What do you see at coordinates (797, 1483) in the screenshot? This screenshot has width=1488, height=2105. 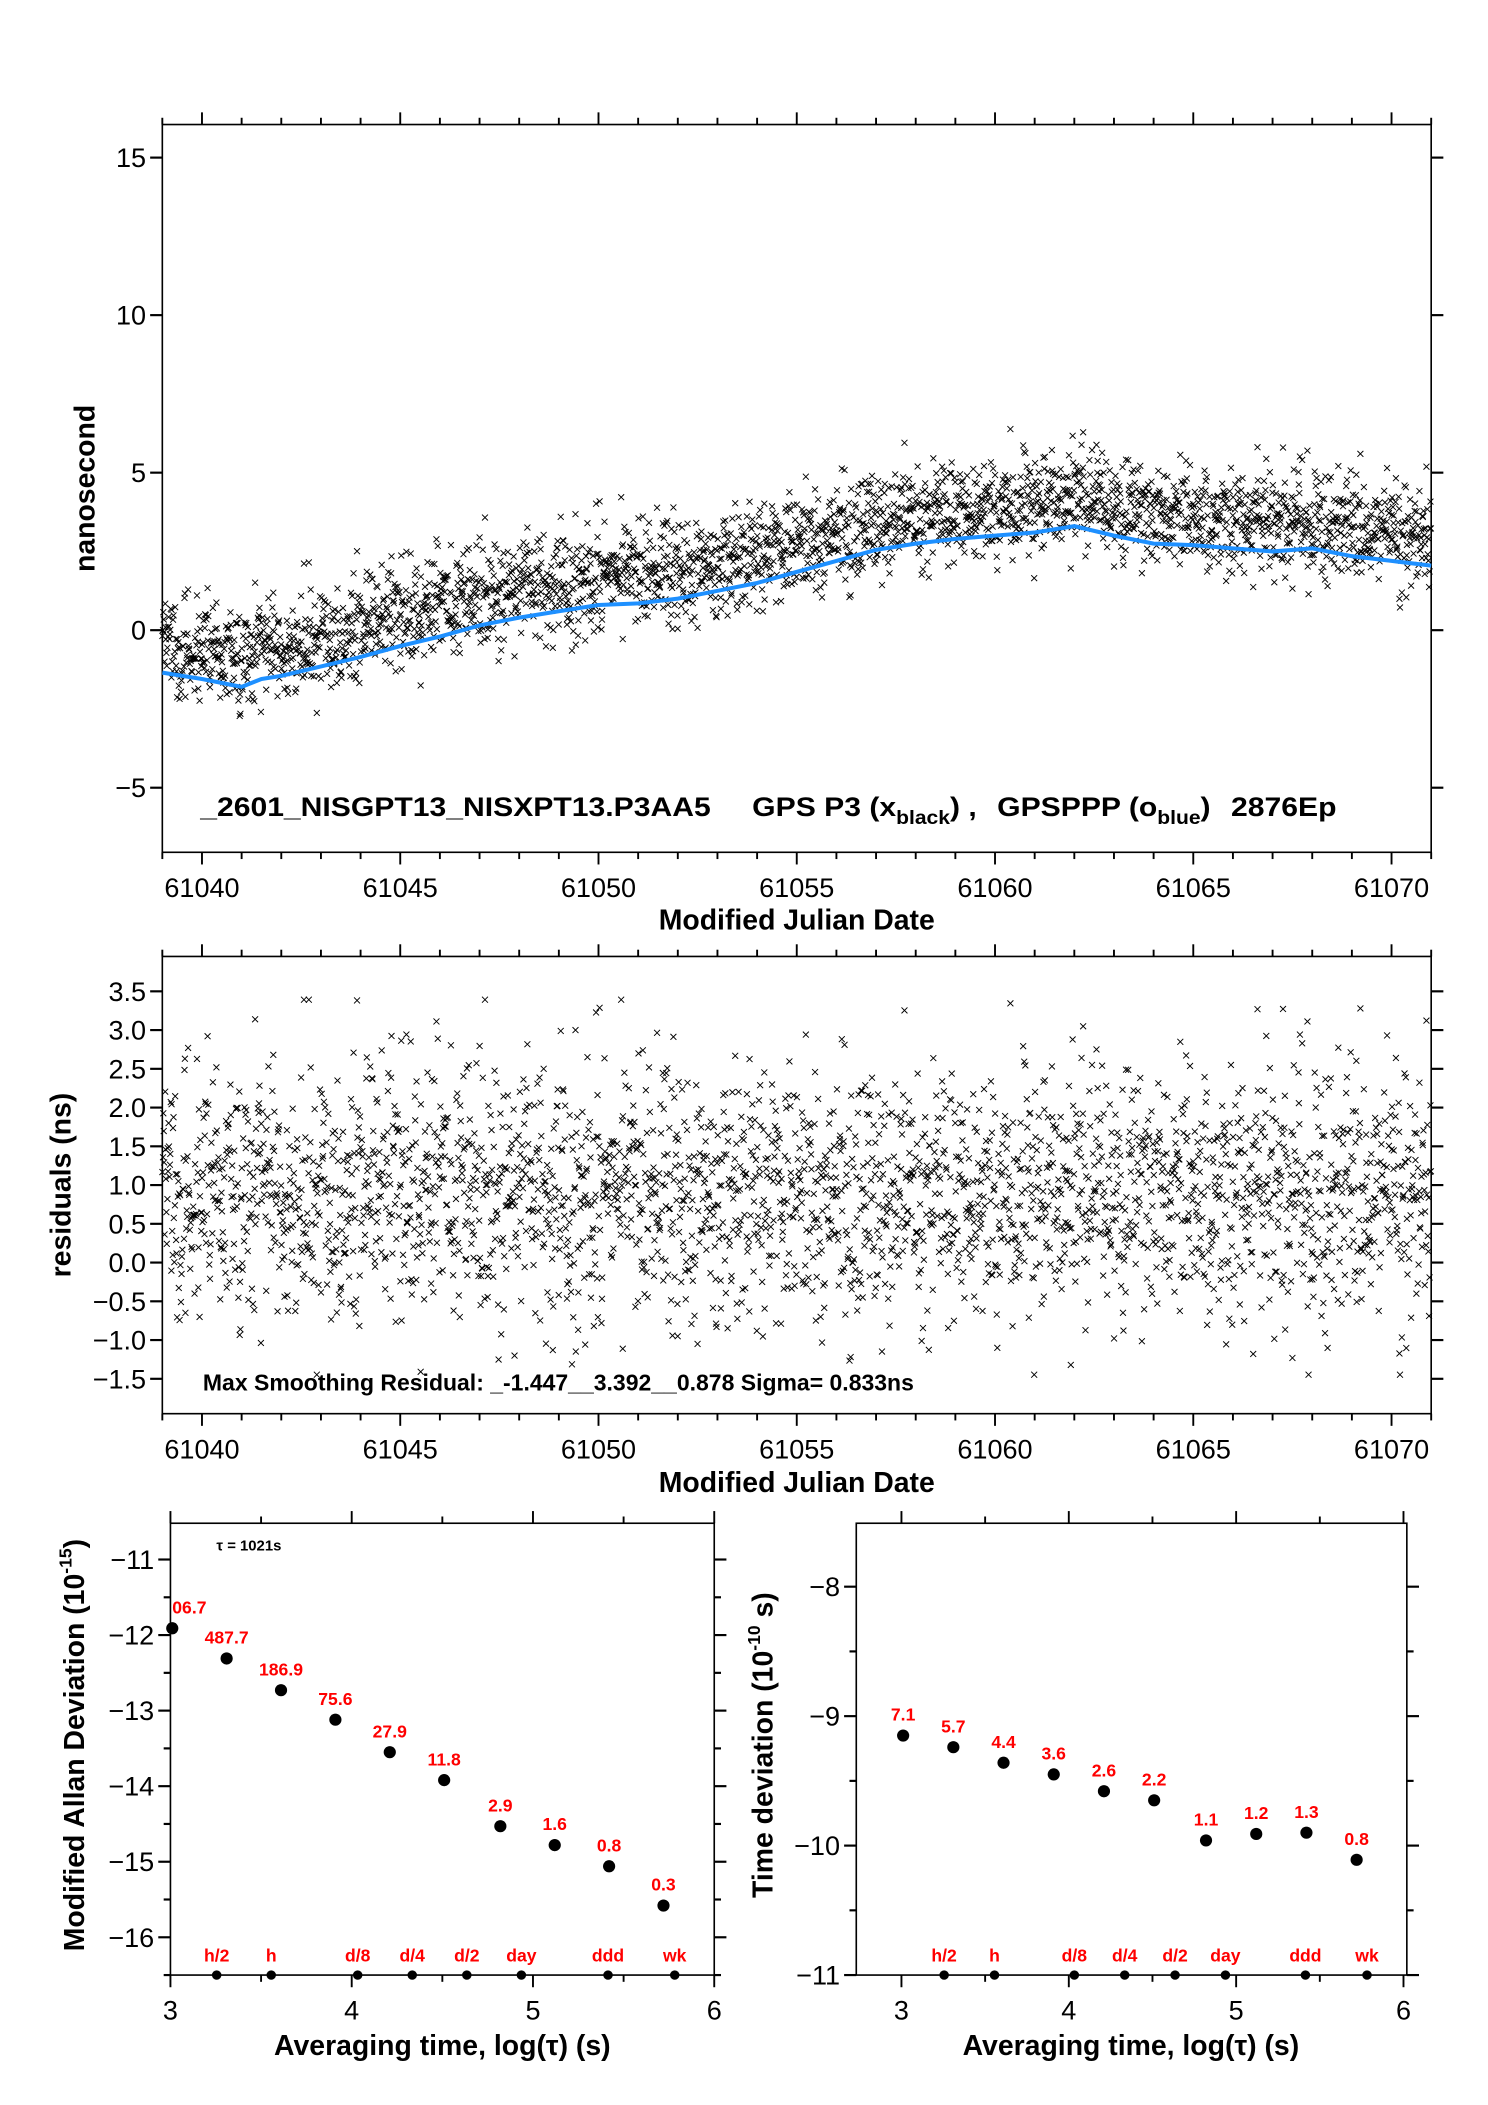 I see `mid-xlabel: Modified Julian Date` at bounding box center [797, 1483].